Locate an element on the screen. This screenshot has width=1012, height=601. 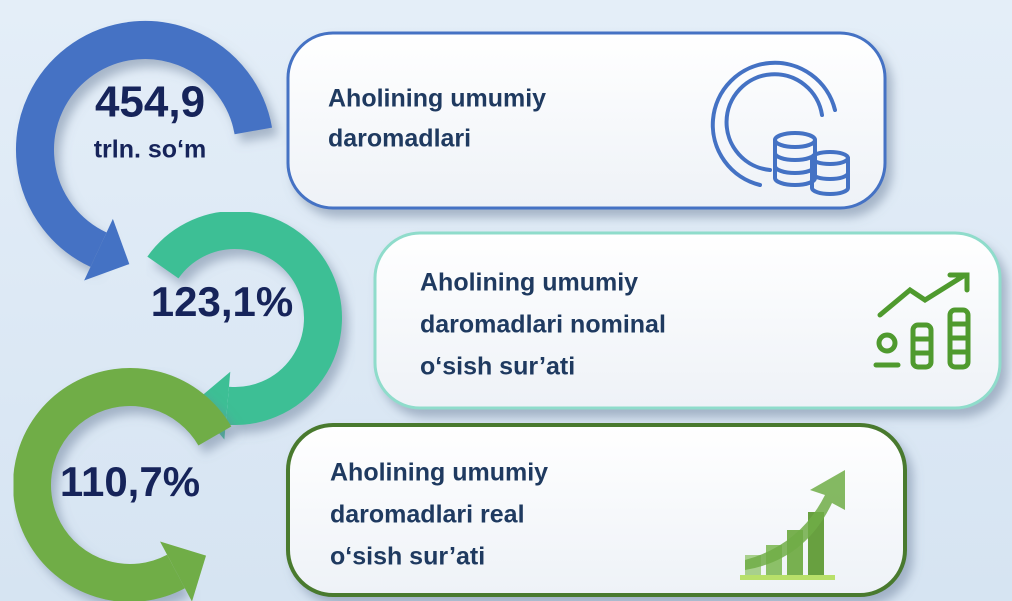
bars-icon is located at coordinates (792, 525).